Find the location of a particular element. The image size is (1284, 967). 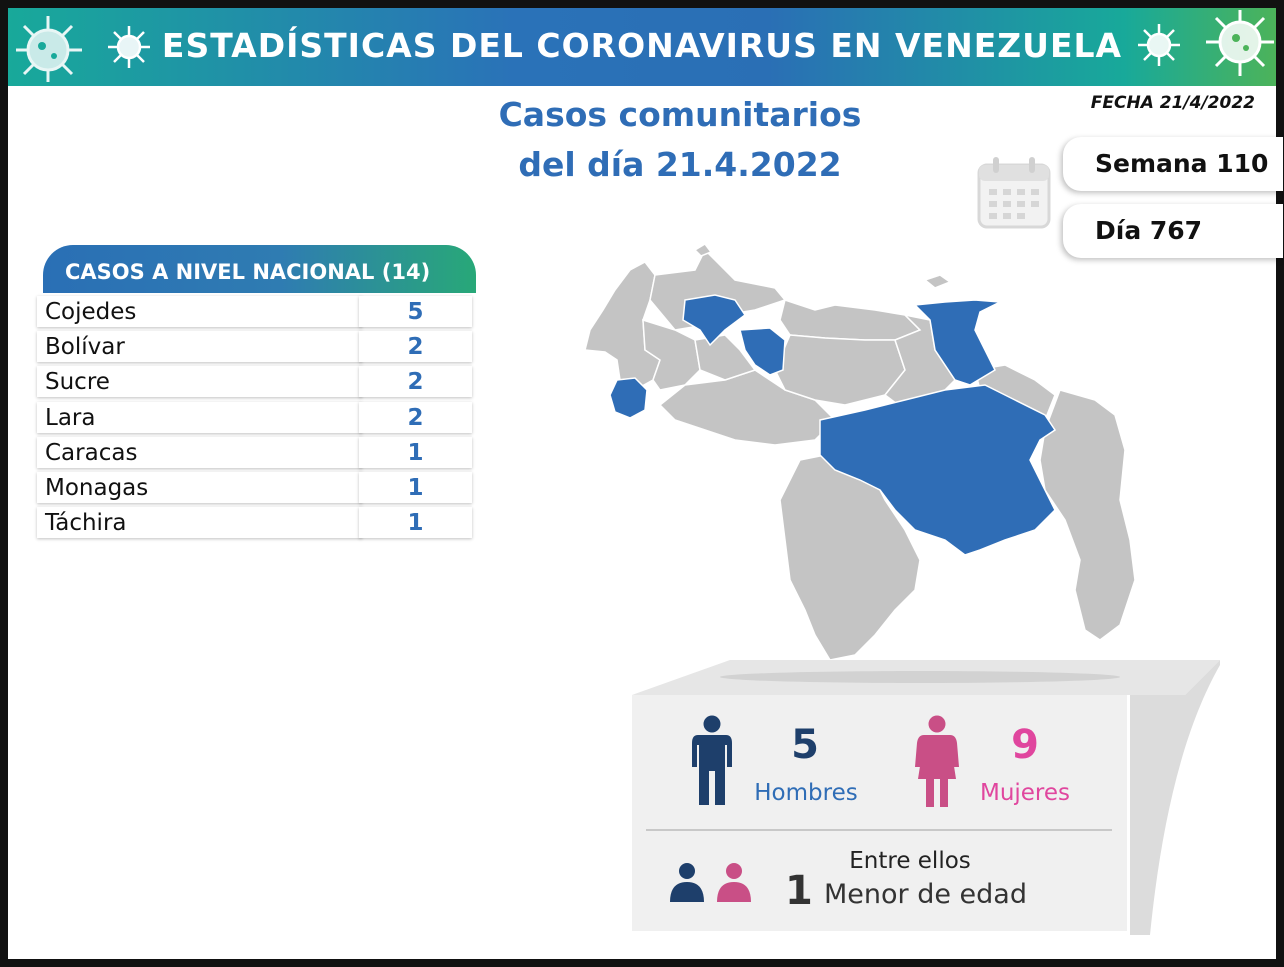

divider is located at coordinates (879, 830).